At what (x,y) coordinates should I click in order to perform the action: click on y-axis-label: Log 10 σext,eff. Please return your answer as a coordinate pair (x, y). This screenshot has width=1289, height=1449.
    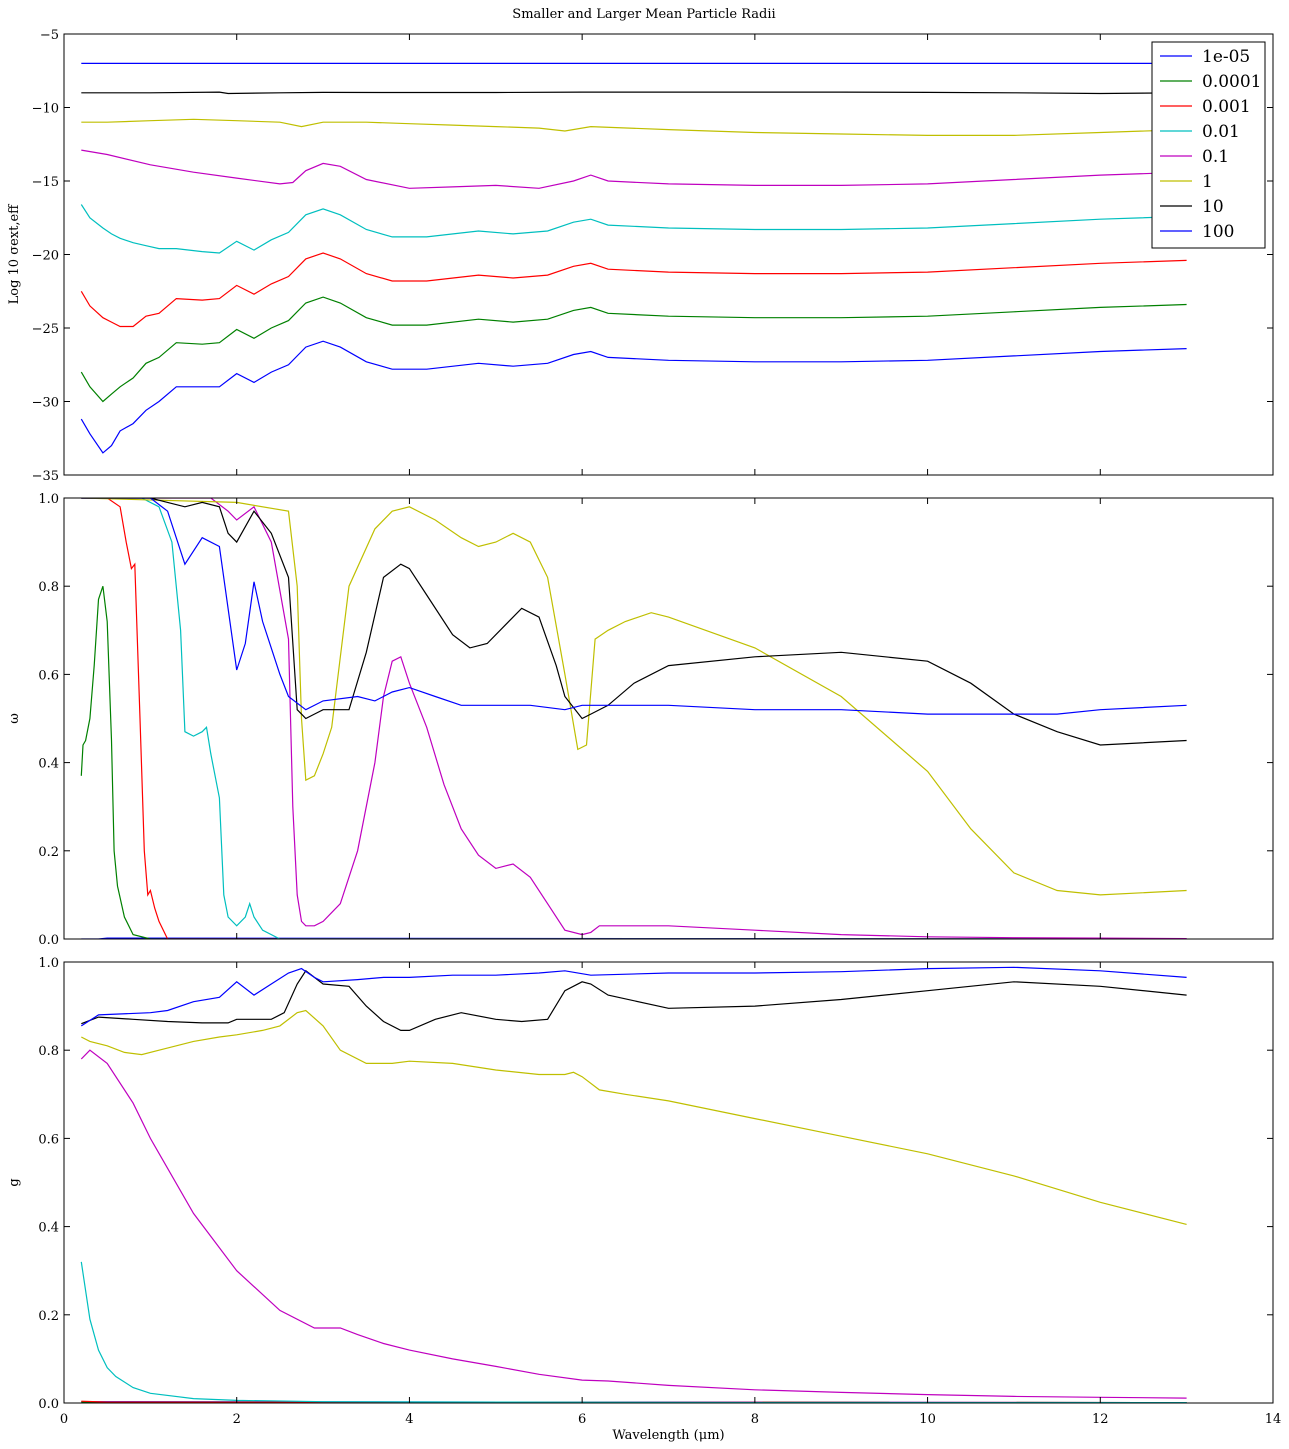
    Looking at the image, I should click on (14, 254).